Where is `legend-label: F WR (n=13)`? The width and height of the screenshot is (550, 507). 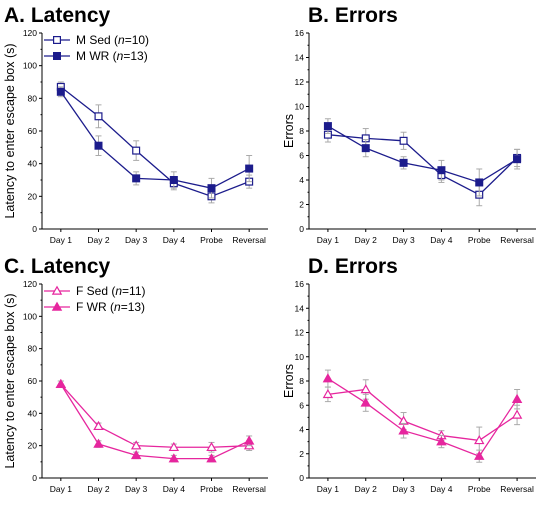
legend-label: F WR (n=13) is located at coordinates (110, 307).